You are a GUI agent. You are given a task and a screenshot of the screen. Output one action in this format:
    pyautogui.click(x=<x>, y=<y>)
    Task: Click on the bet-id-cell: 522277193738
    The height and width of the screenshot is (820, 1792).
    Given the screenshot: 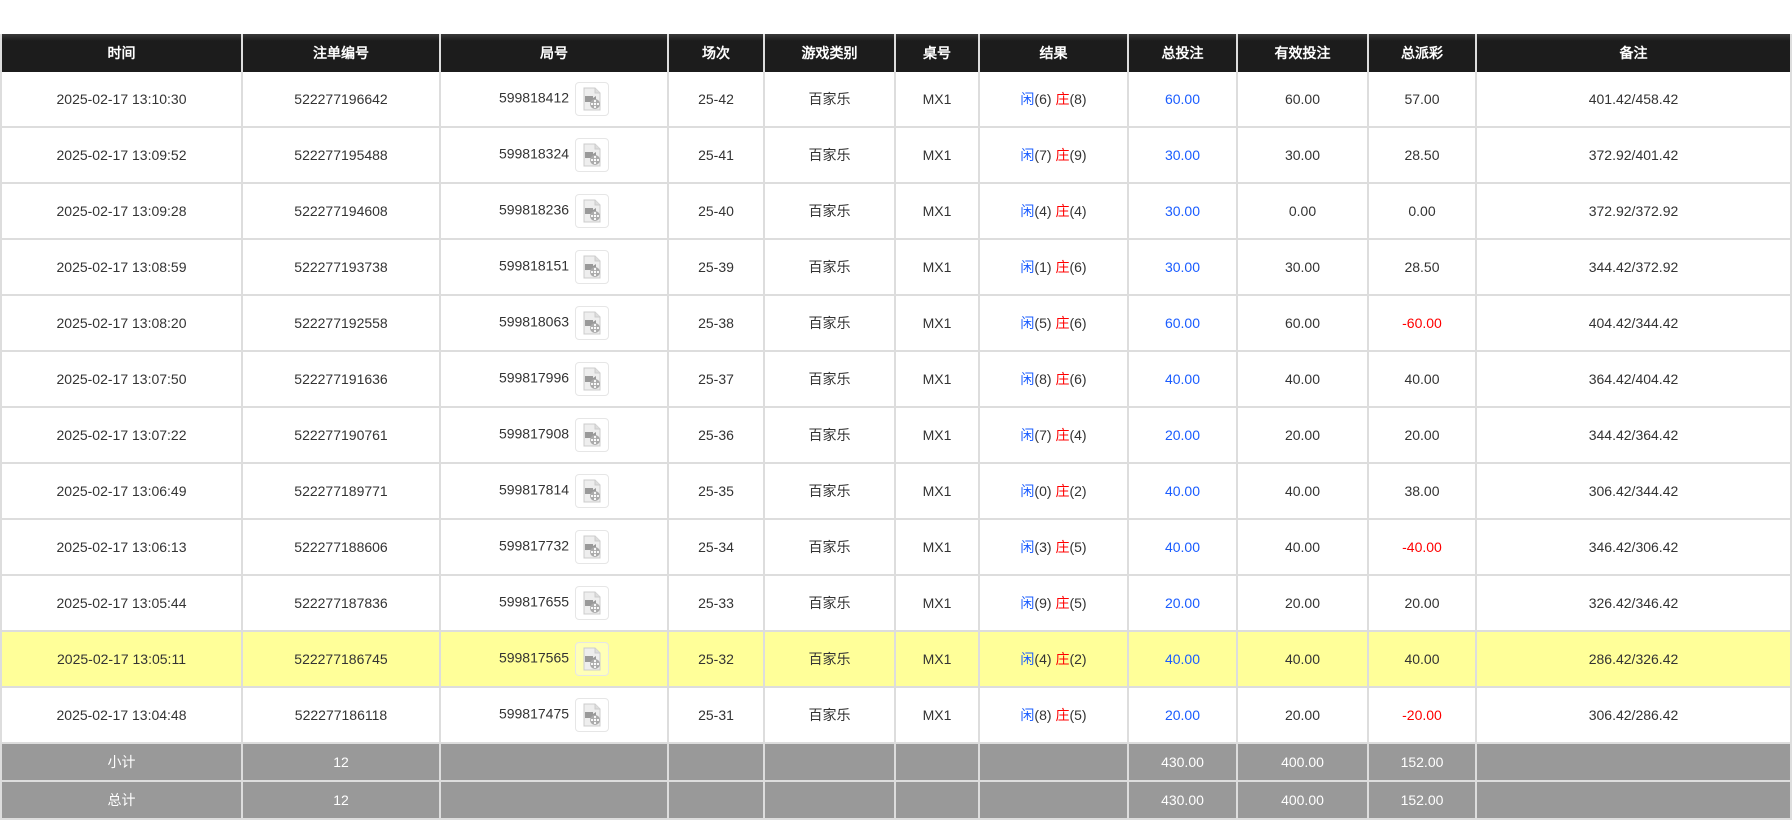 What is the action you would take?
    pyautogui.click(x=341, y=267)
    